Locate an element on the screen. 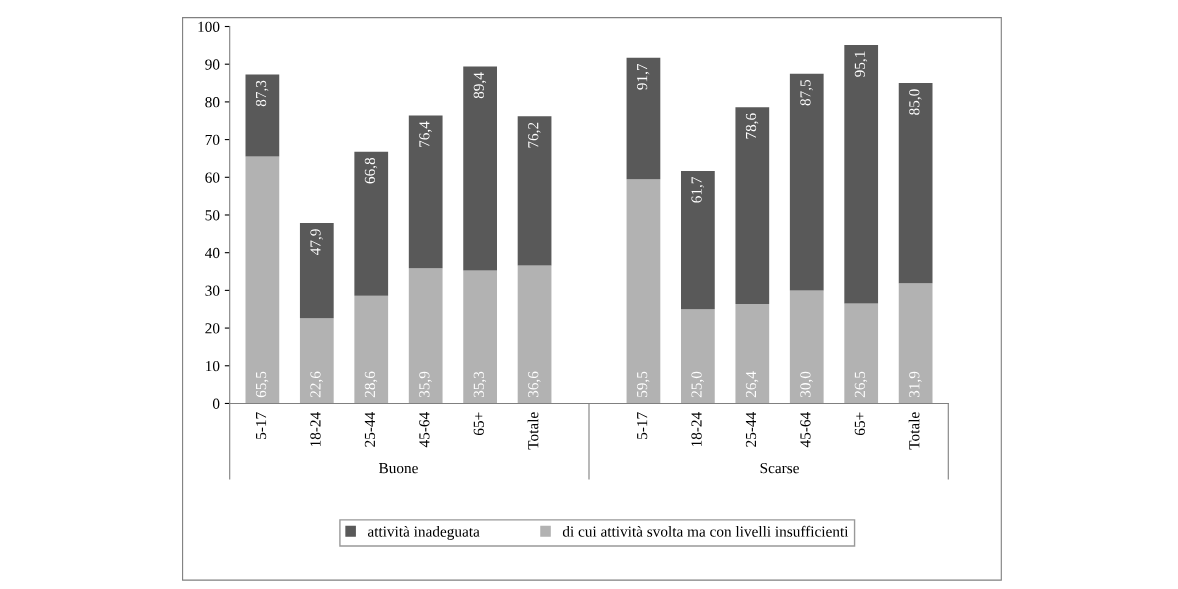 The width and height of the screenshot is (1178, 589). total-label: 61,7 is located at coordinates (697, 189).